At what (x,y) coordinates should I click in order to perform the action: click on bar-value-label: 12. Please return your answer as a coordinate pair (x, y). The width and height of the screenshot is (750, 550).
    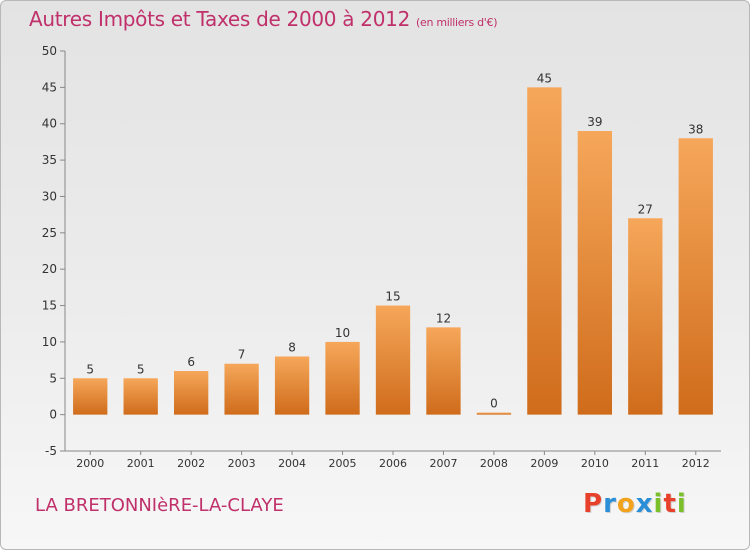
    Looking at the image, I should click on (443, 318).